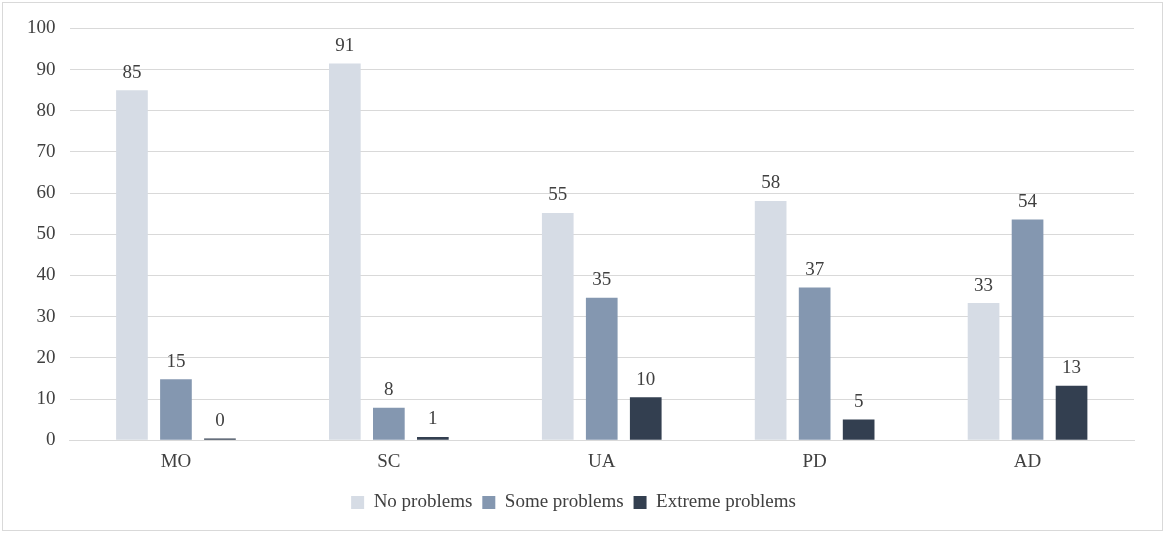 The height and width of the screenshot is (533, 1165). What do you see at coordinates (984, 284) in the screenshot?
I see `data-label: 33` at bounding box center [984, 284].